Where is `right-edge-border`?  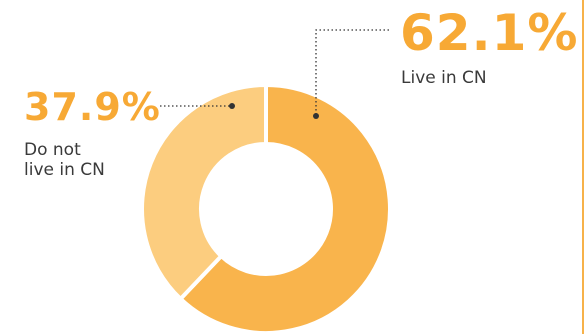 right-edge-border is located at coordinates (583, 167).